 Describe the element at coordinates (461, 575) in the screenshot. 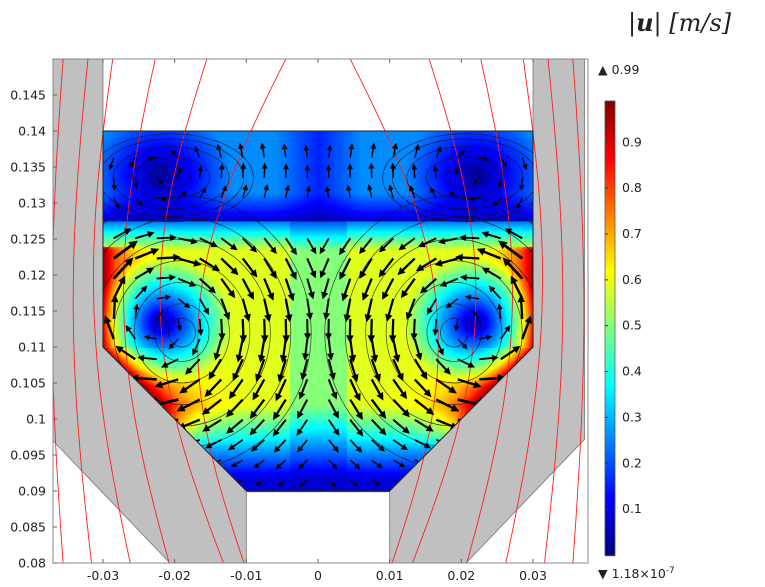

I see `x-tick-label: 0.02` at that location.